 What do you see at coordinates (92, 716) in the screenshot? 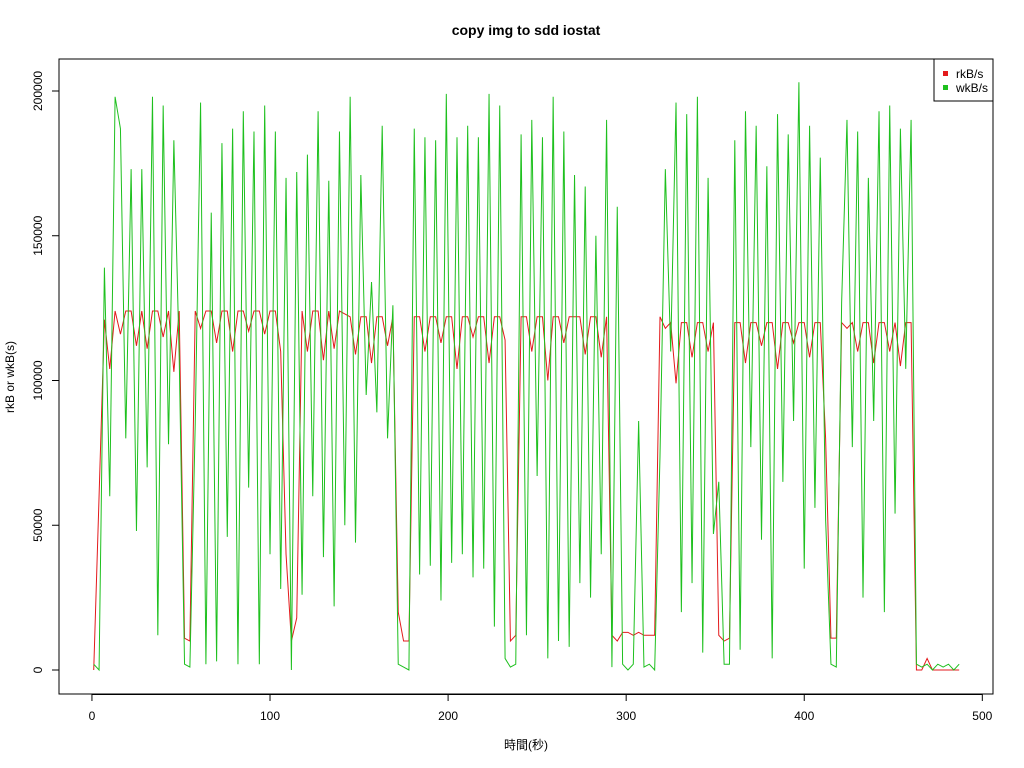
I see `x-tick-label: 0` at bounding box center [92, 716].